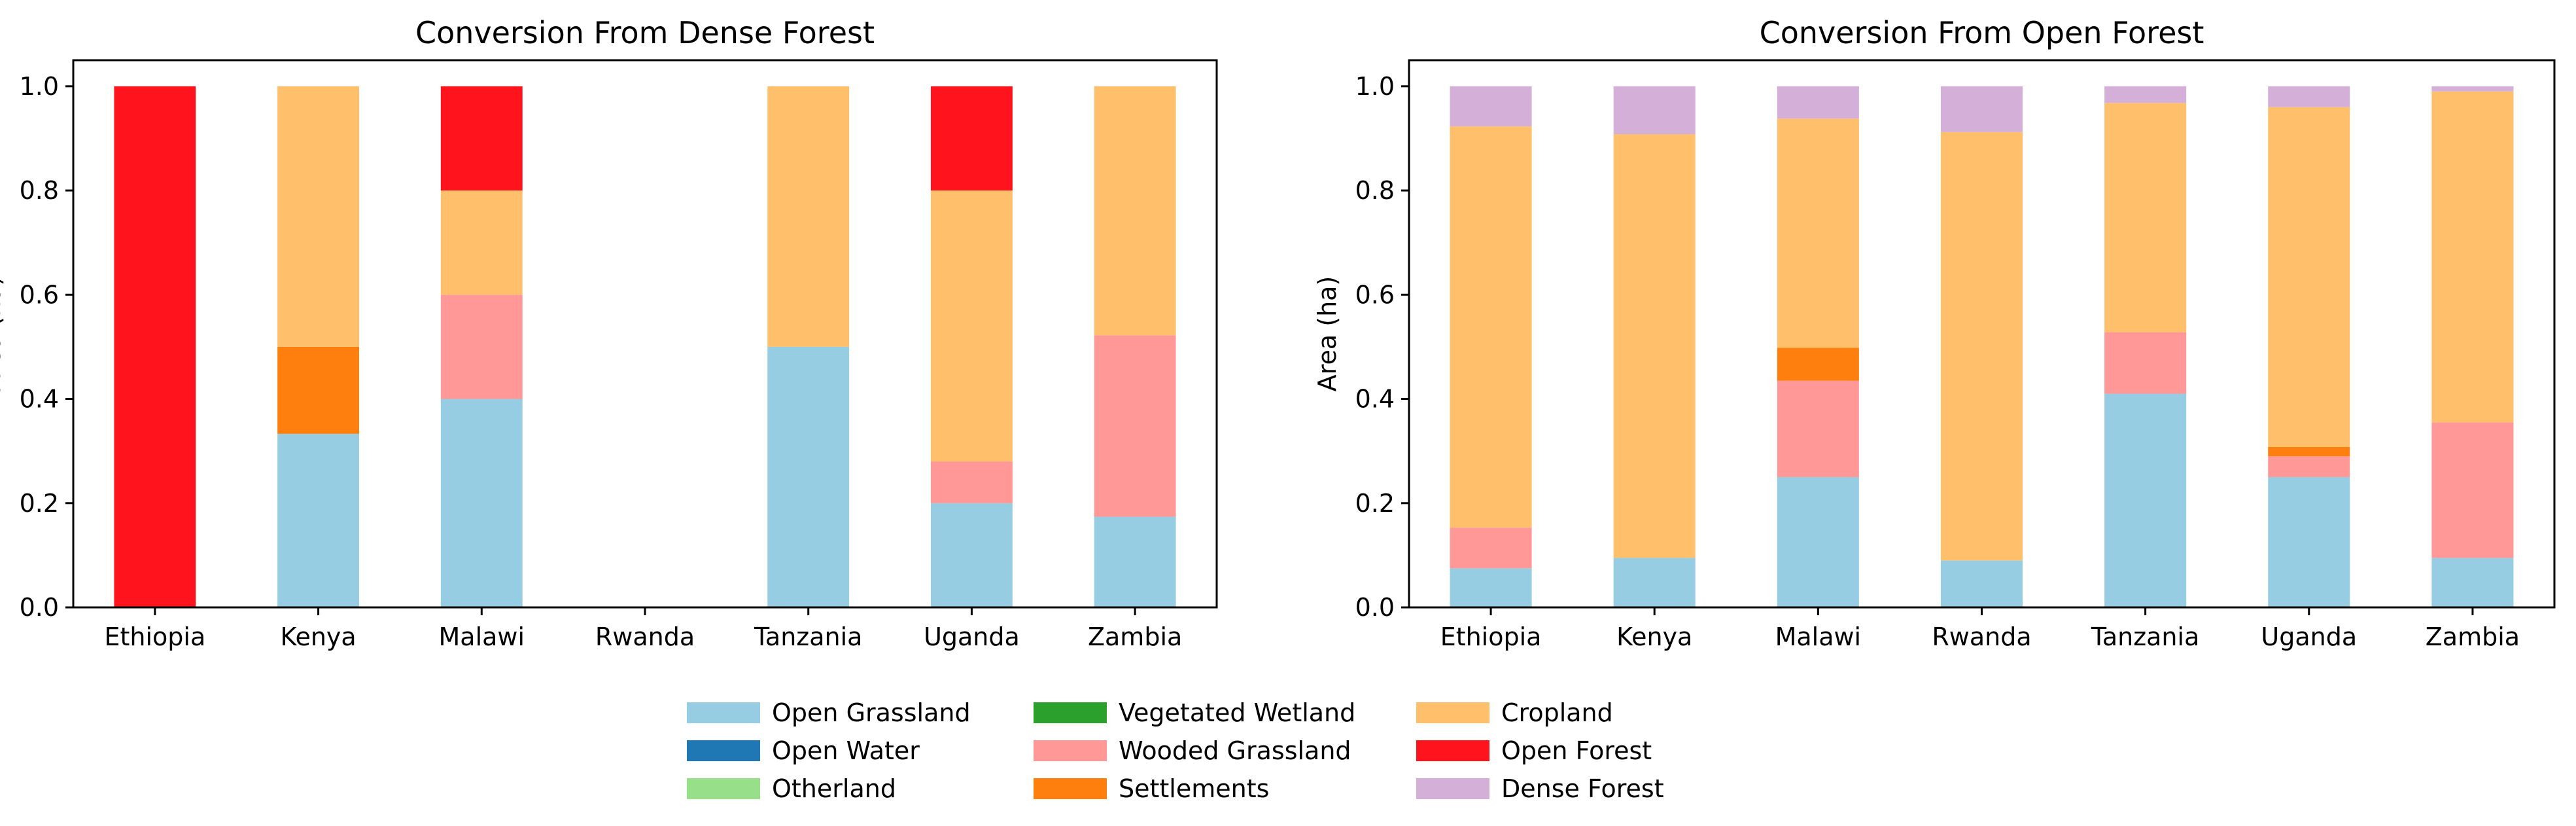 This screenshot has width=2576, height=826. What do you see at coordinates (2145, 363) in the screenshot?
I see `bar-segment-tanzania-wooded-grassland` at bounding box center [2145, 363].